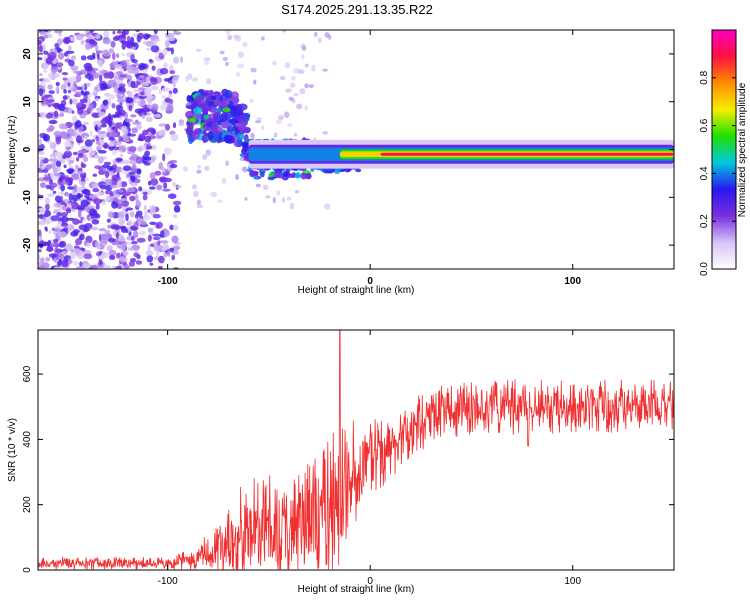 The height and width of the screenshot is (600, 750). Describe the element at coordinates (27, 102) in the screenshot. I see `y-tick-label: 10` at that location.